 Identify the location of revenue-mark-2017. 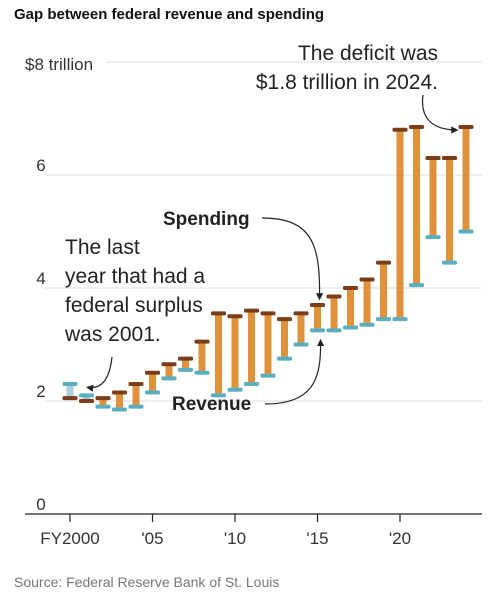
(350, 327).